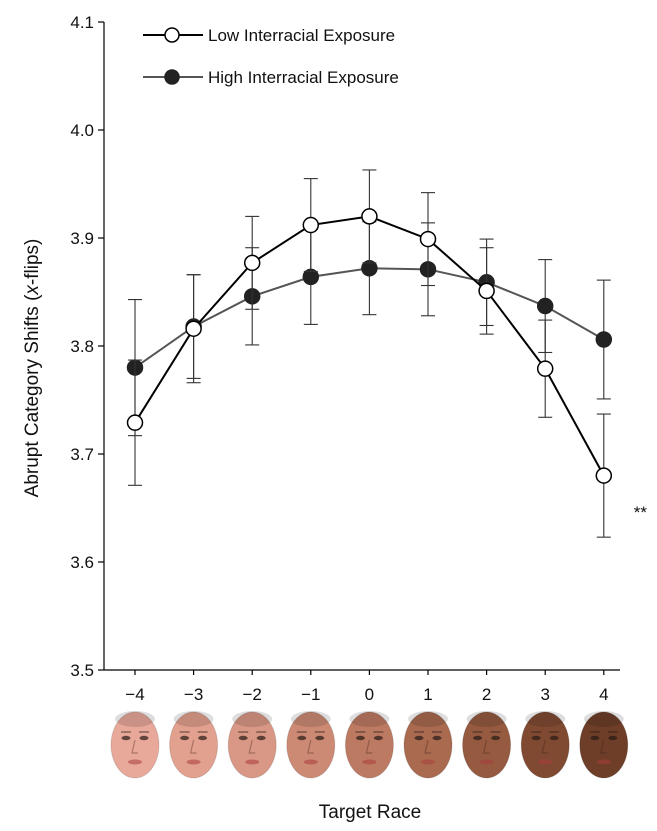 The height and width of the screenshot is (831, 657). I want to click on legend-item-low: Low Interracial Exposure, so click(269, 35).